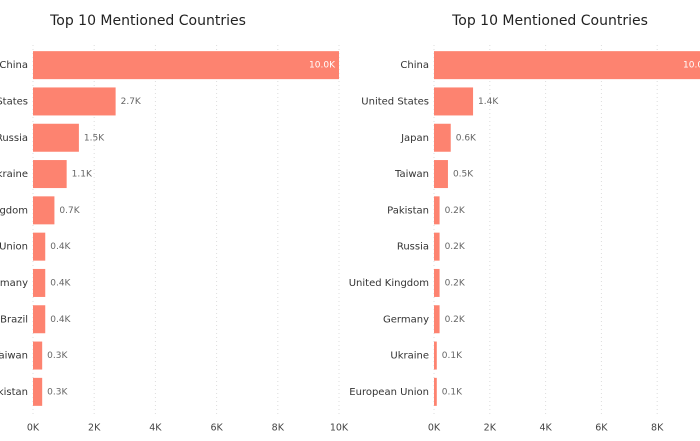  Describe the element at coordinates (339, 428) in the screenshot. I see `x-tick-label: 10K` at that location.